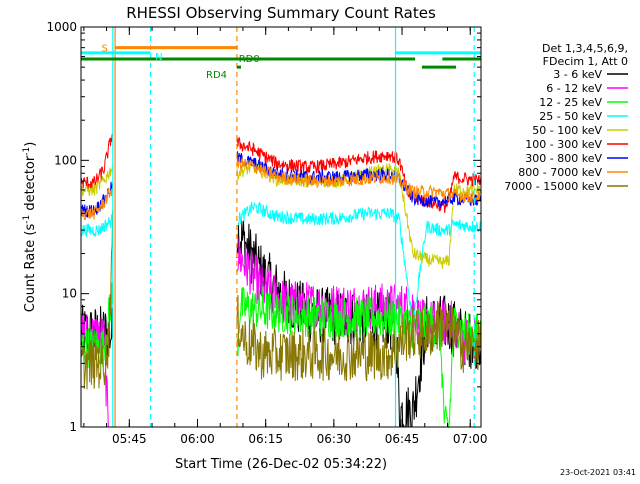  Describe the element at coordinates (129, 439) in the screenshot. I see `x-tick-label-0: 05:45` at that location.